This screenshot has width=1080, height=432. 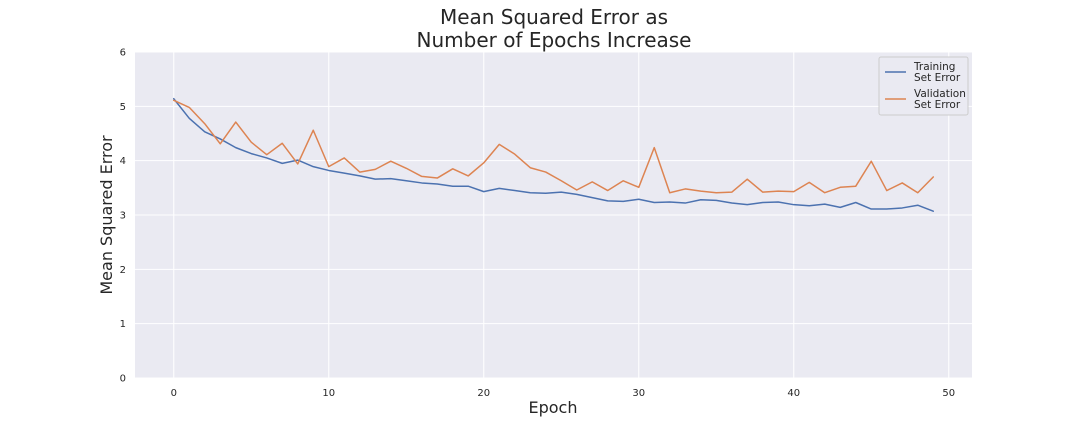 I want to click on x-tick-label: 40, so click(x=793, y=393).